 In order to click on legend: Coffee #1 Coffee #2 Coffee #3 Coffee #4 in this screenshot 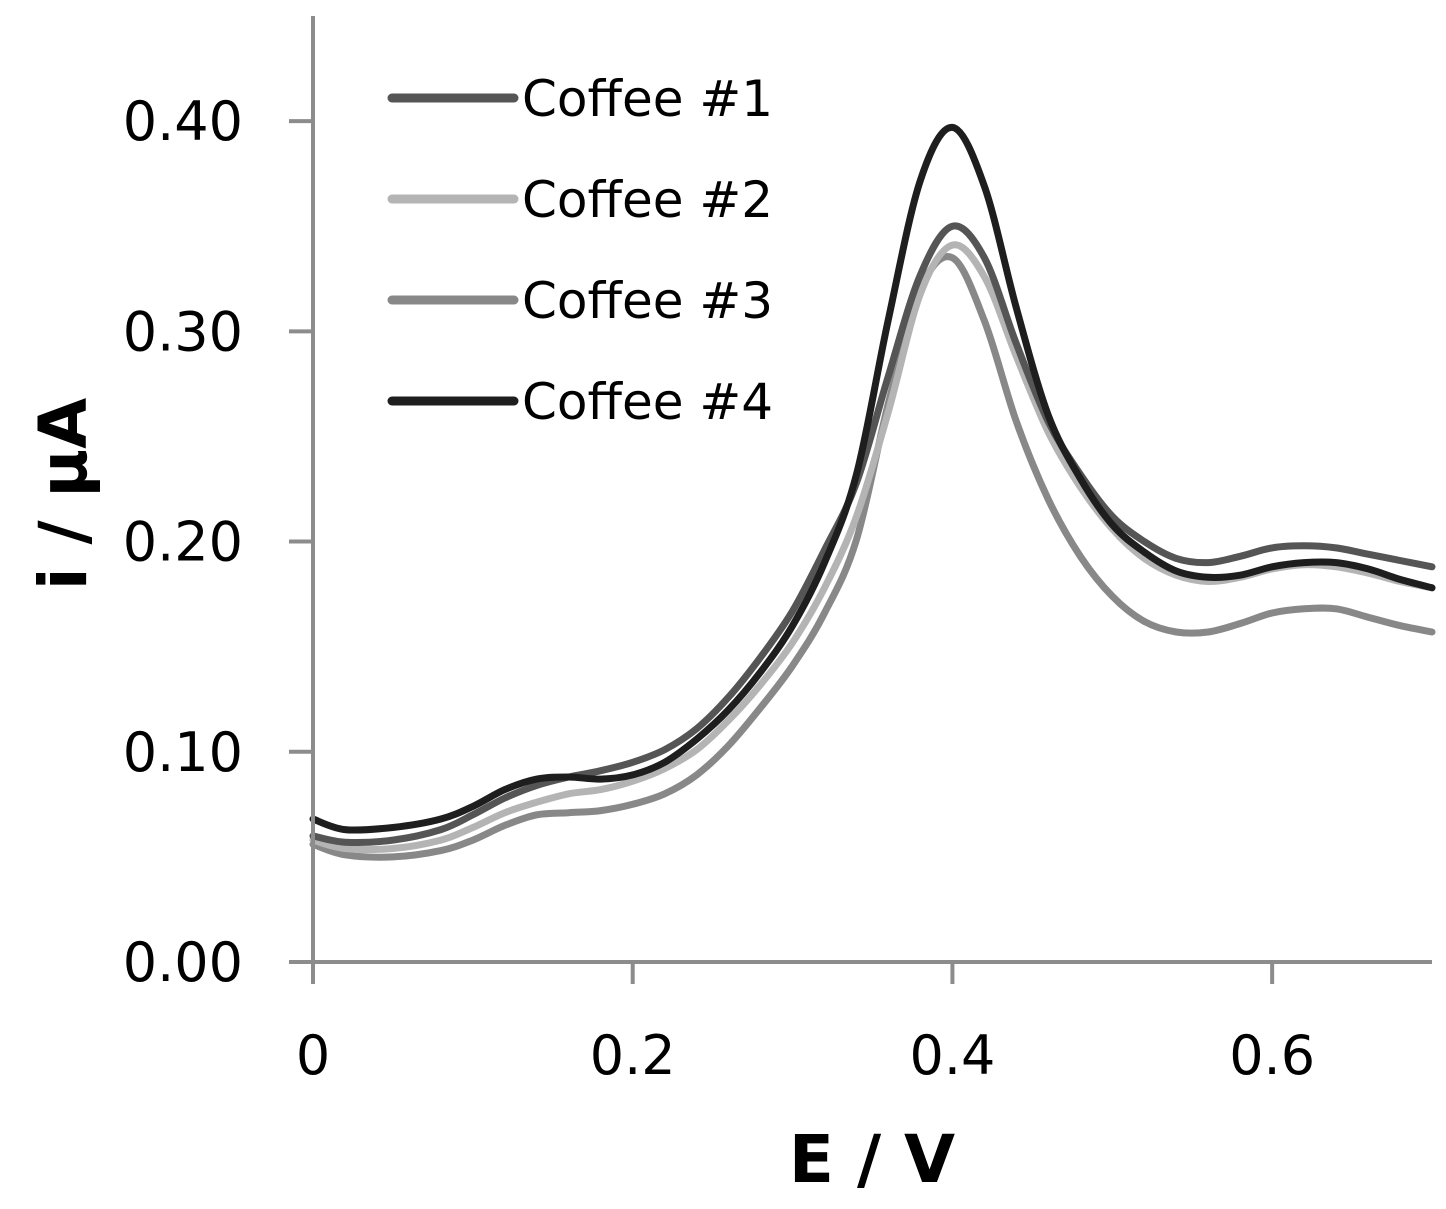, I will do `click(580, 250)`.